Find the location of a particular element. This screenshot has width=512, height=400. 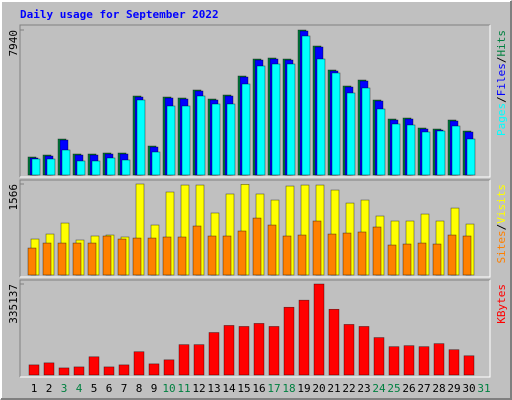

y-tick-label: 1566 is located at coordinates (13, 197).